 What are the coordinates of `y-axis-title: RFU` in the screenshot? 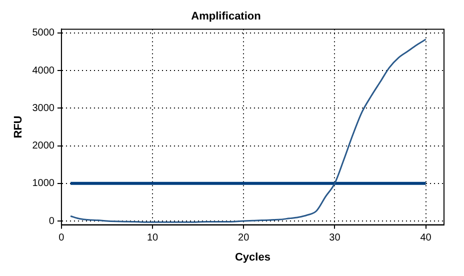 It's located at (18, 127).